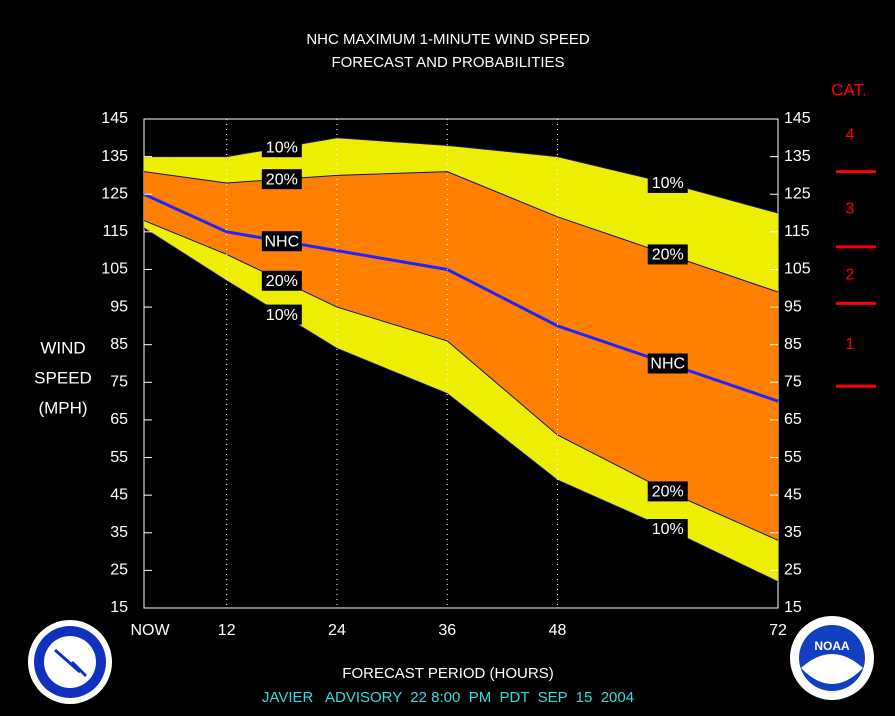 The height and width of the screenshot is (716, 895). I want to click on y-tick-label: 135, so click(114, 156).